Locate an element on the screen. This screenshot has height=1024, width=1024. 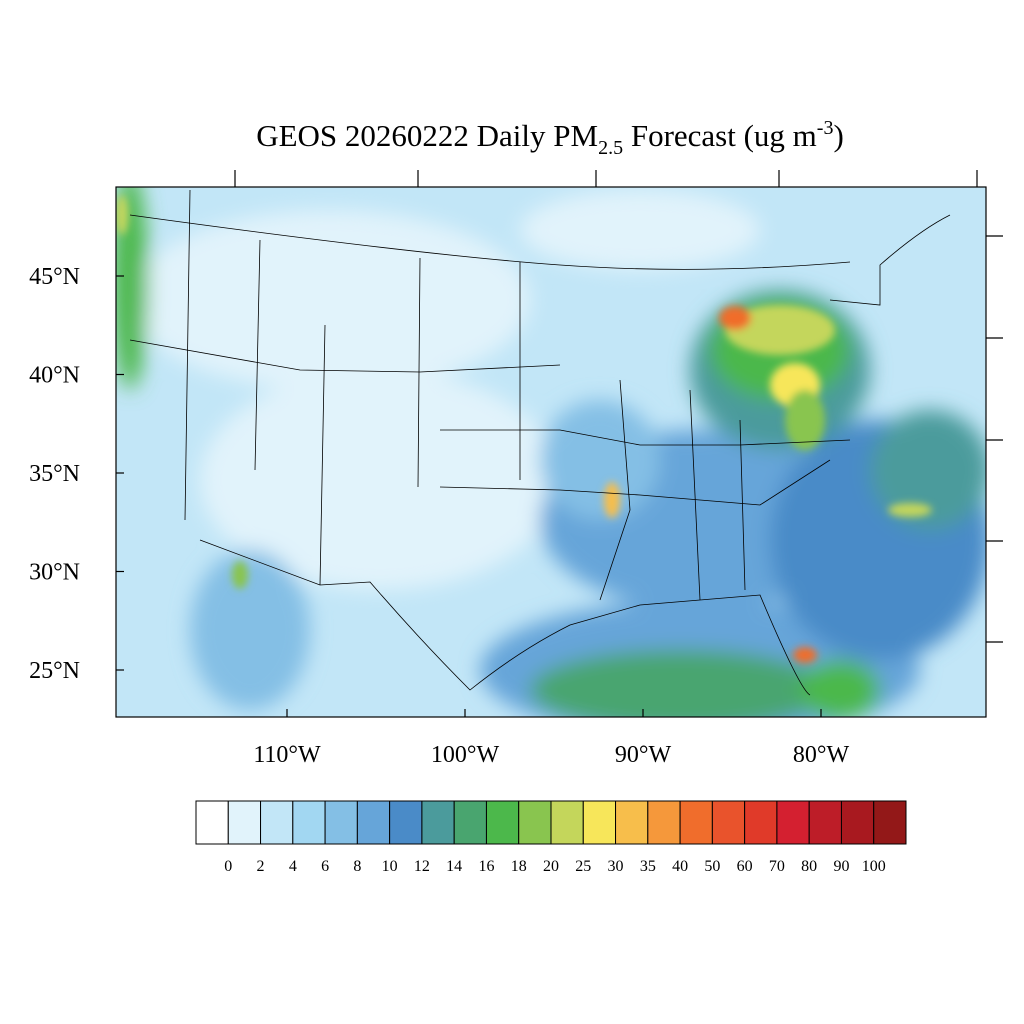
colorbar-label: 4 is located at coordinates (293, 866).